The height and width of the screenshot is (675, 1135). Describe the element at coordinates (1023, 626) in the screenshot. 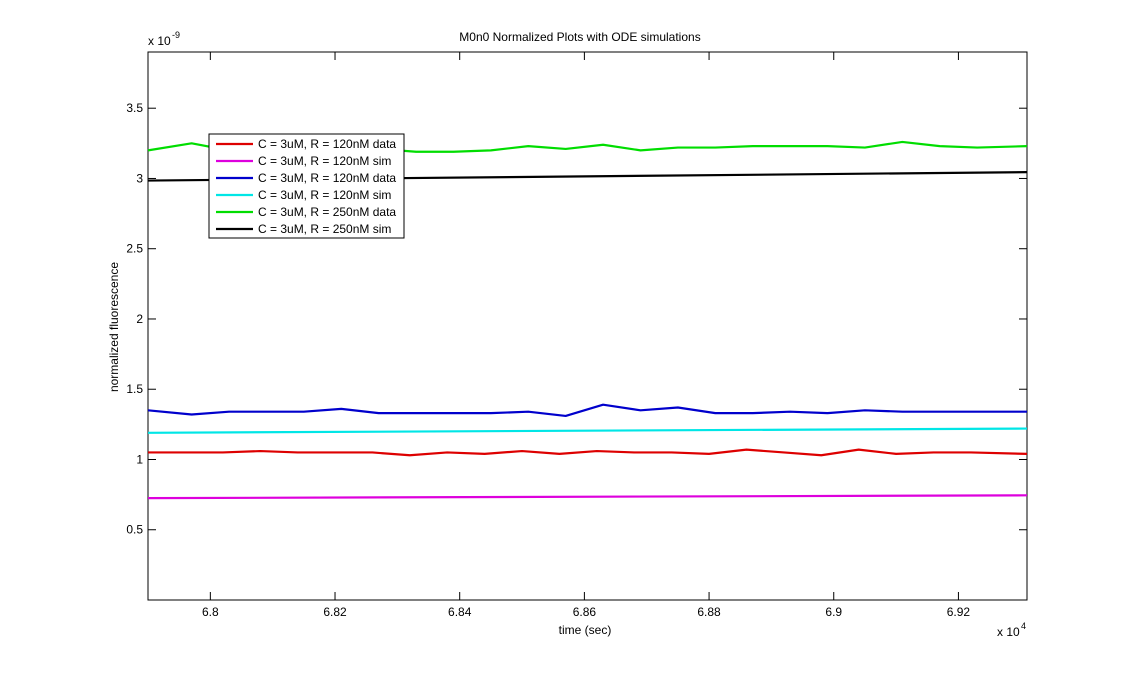

I see `x-multiplier-exponent: 4` at that location.